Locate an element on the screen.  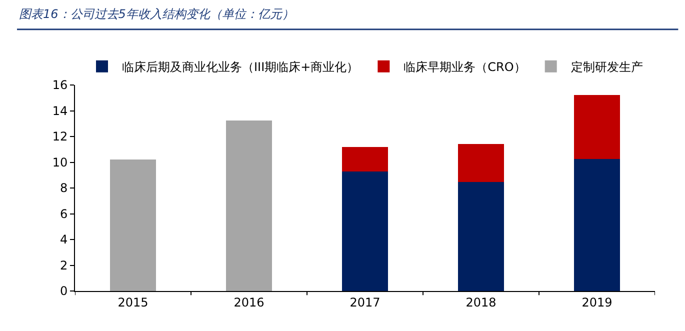
y-tick-label: 16 is located at coordinates (60, 85).